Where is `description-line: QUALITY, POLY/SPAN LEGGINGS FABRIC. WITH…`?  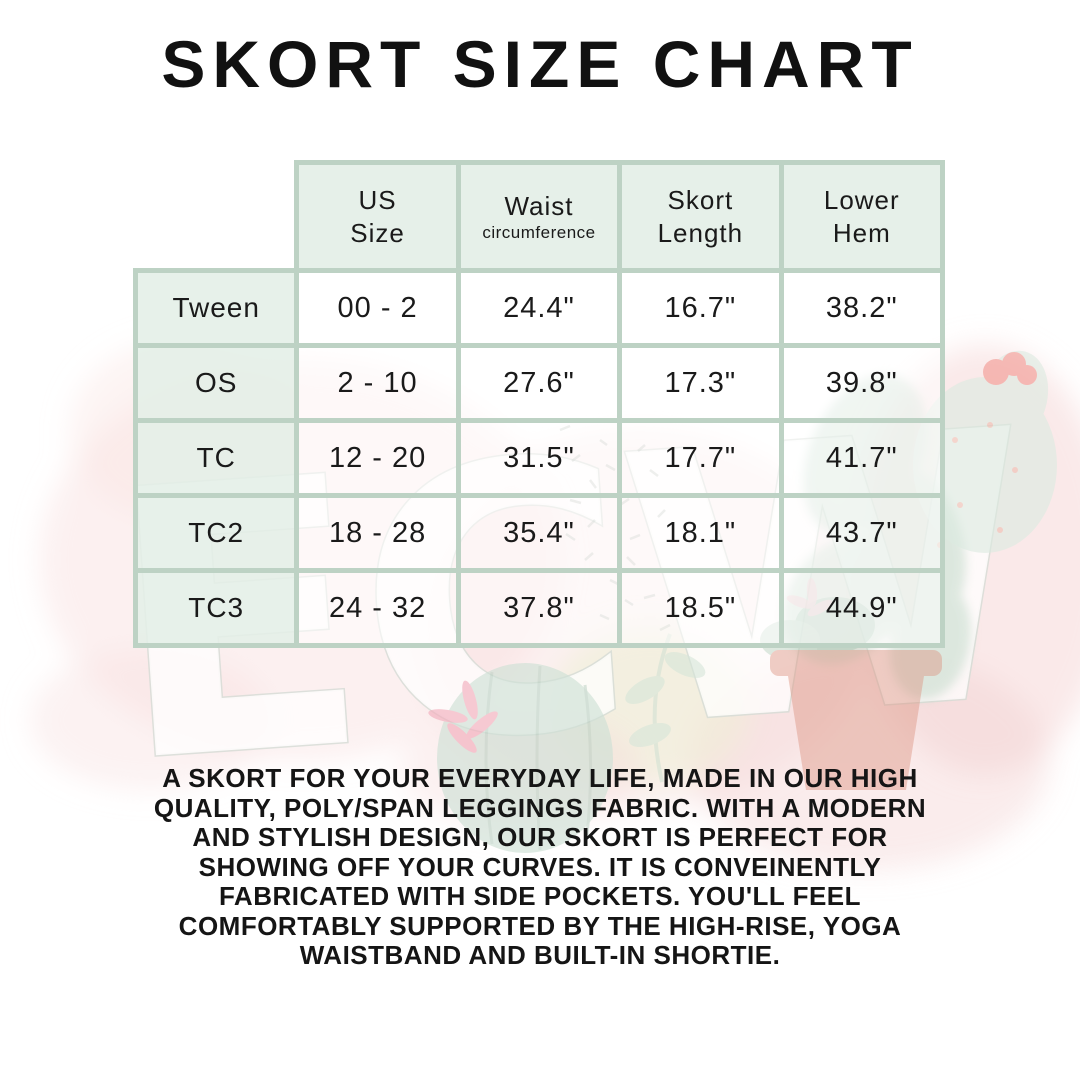 description-line: QUALITY, POLY/SPAN LEGGINGS FABRIC. WITH… is located at coordinates (540, 807).